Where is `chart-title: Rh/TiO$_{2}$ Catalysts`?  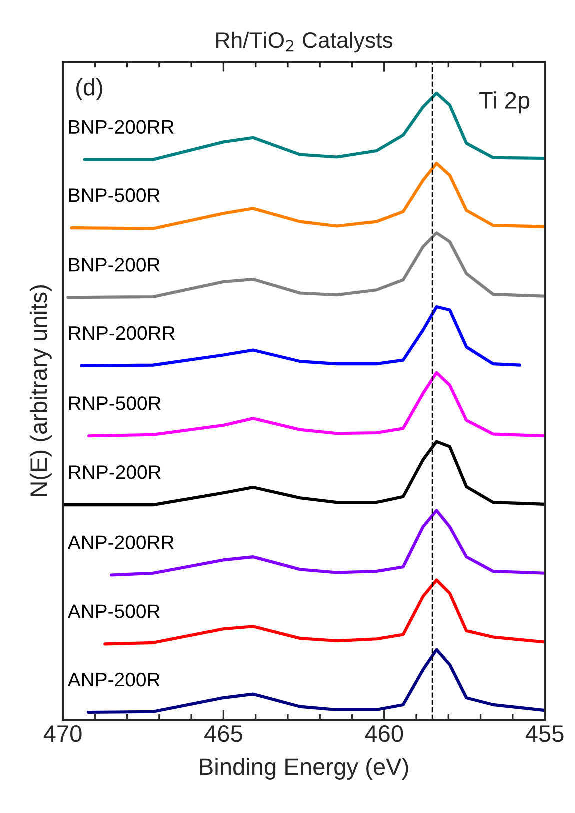 chart-title: Rh/TiO$_{2}$ Catalysts is located at coordinates (304, 42).